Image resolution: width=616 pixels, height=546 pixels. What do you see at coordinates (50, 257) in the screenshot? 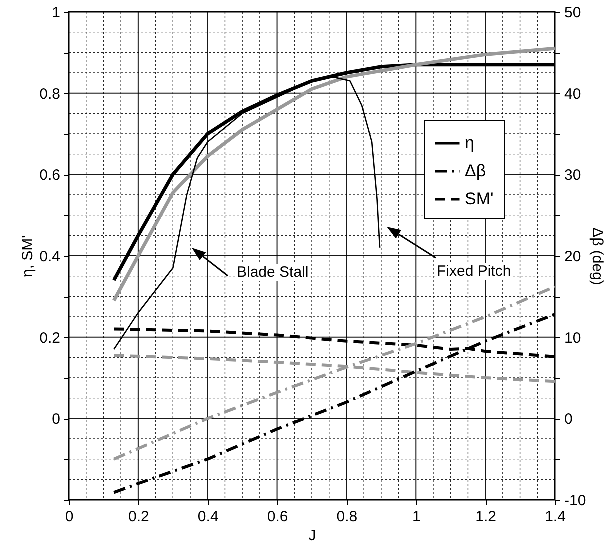
I see `y-tick-label: 0.4` at bounding box center [50, 257].